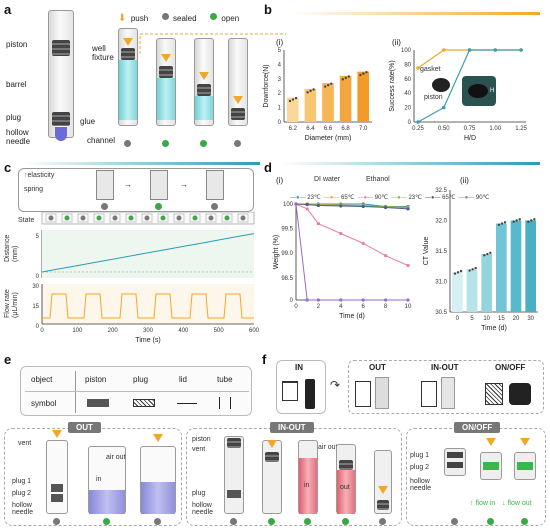 This screenshot has width=550, height=528. Describe the element at coordinates (287, 279) in the screenshot. I see `y-tick-label: 98.5` at that location.